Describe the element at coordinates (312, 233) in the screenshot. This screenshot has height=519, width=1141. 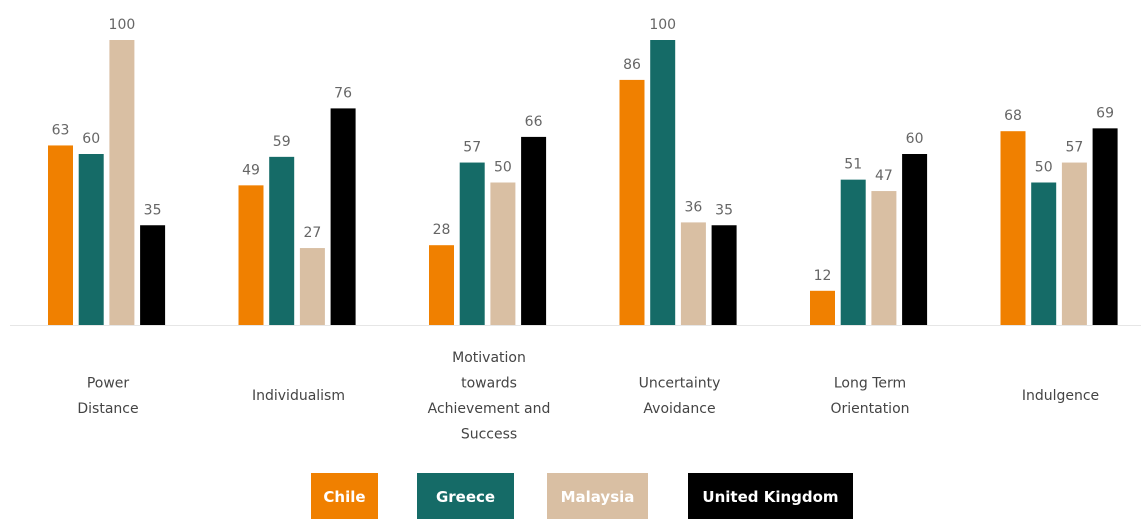
I see `value-label-malaysia-individualism: 27` at that location.